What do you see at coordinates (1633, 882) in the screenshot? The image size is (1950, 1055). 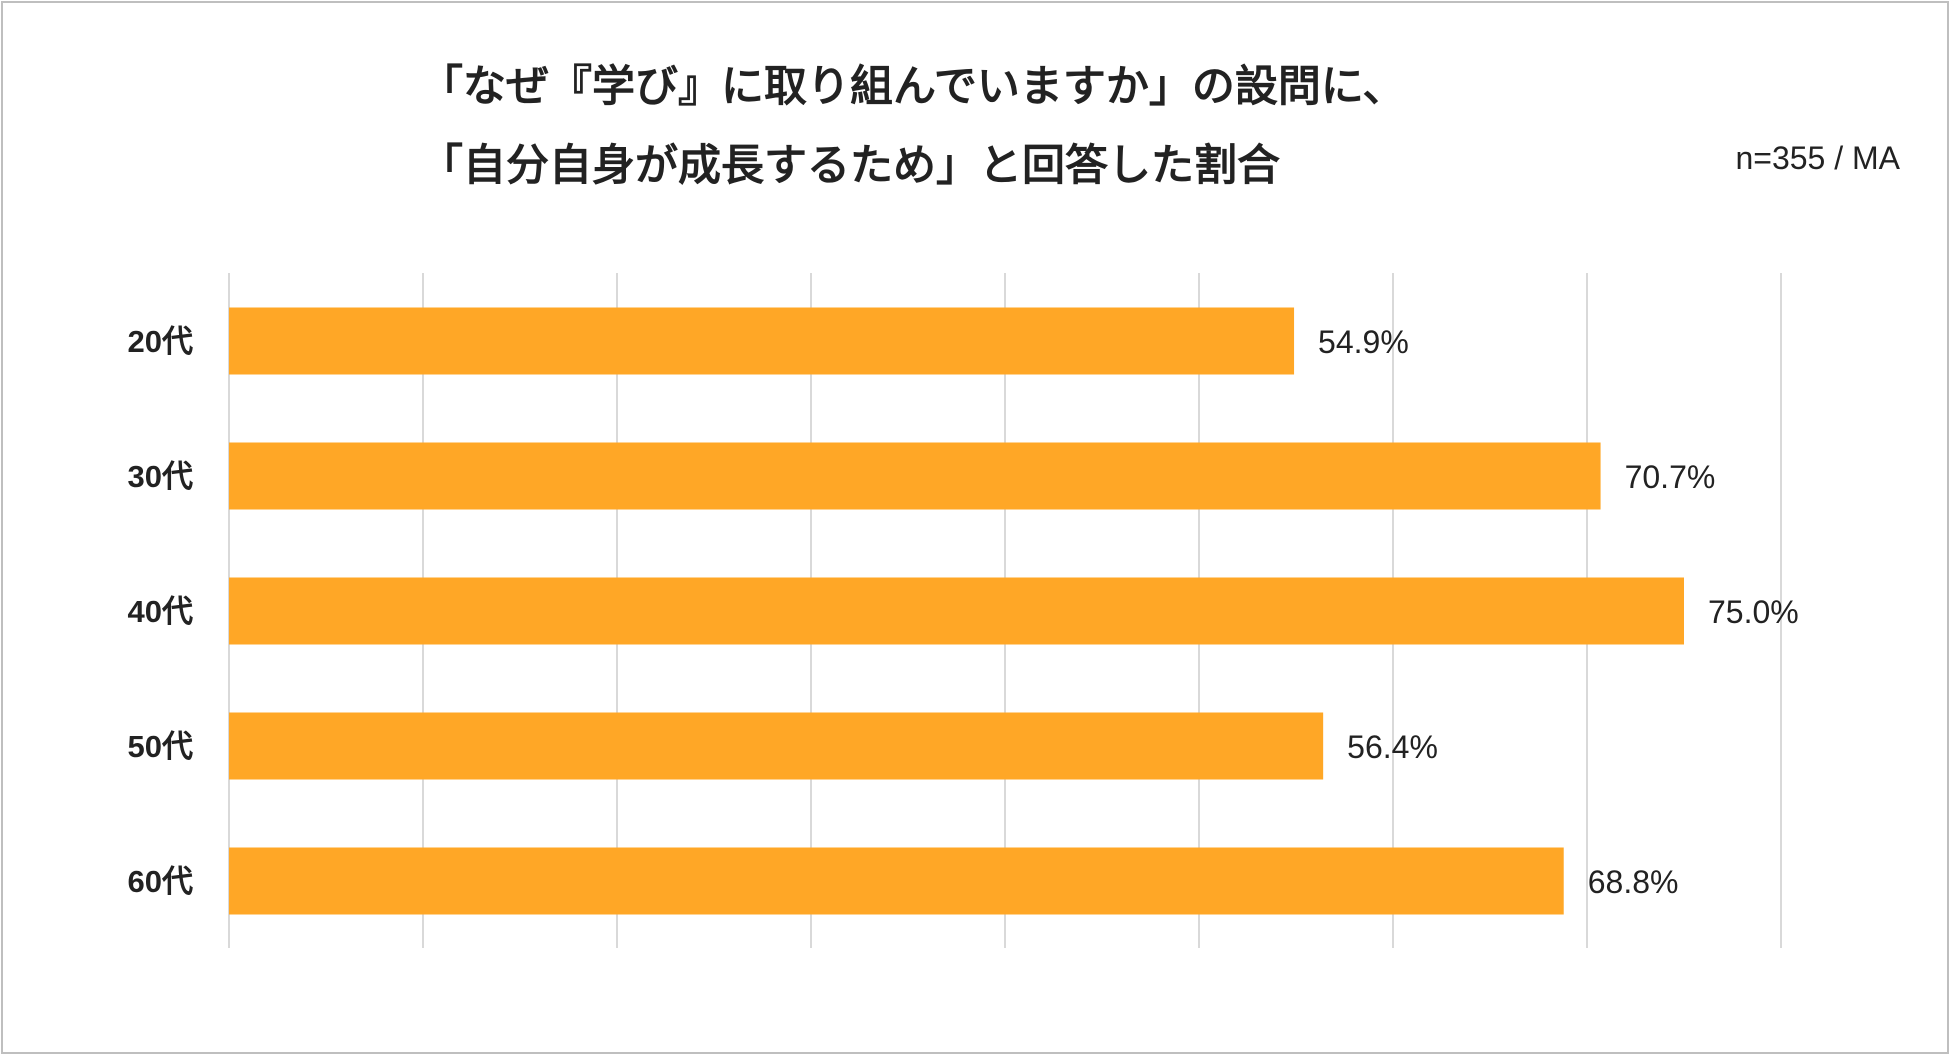 I see `value-label-5: 68.8%` at bounding box center [1633, 882].